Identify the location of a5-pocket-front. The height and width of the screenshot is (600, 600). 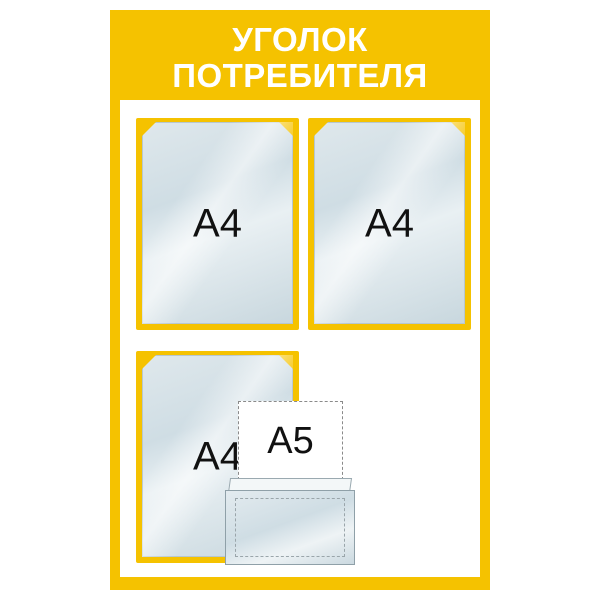
(290, 527).